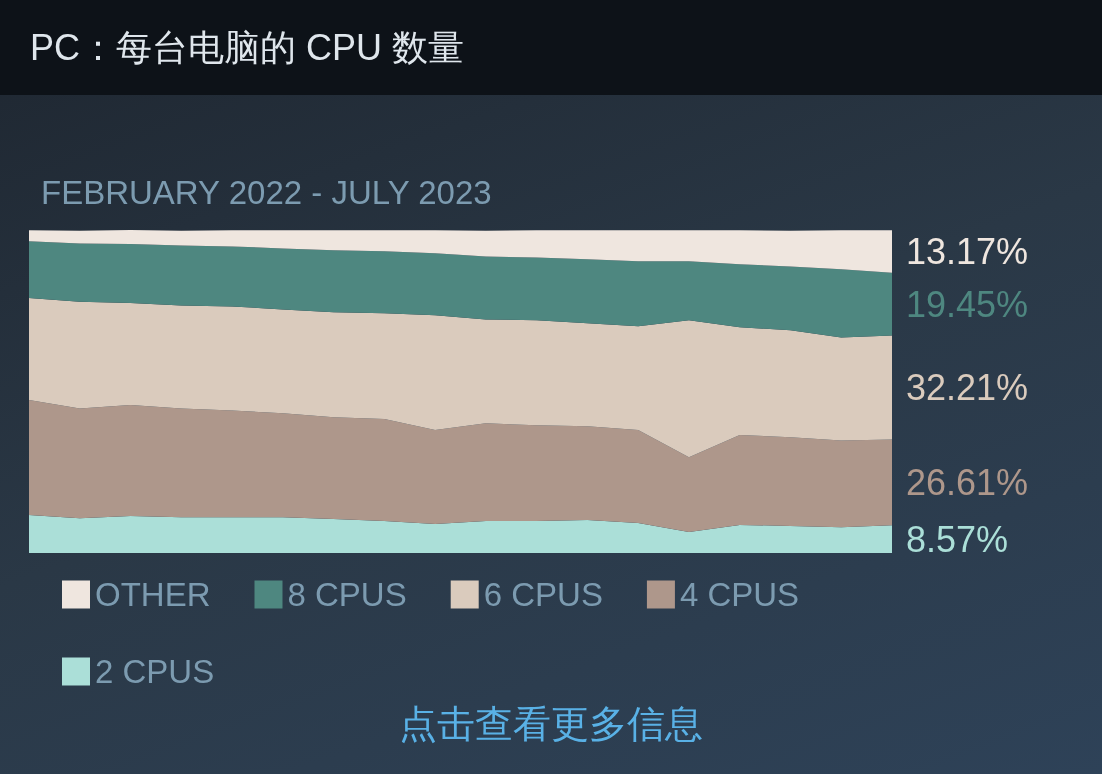 This screenshot has height=774, width=1102. I want to click on data-label: 8.57%, so click(957, 539).